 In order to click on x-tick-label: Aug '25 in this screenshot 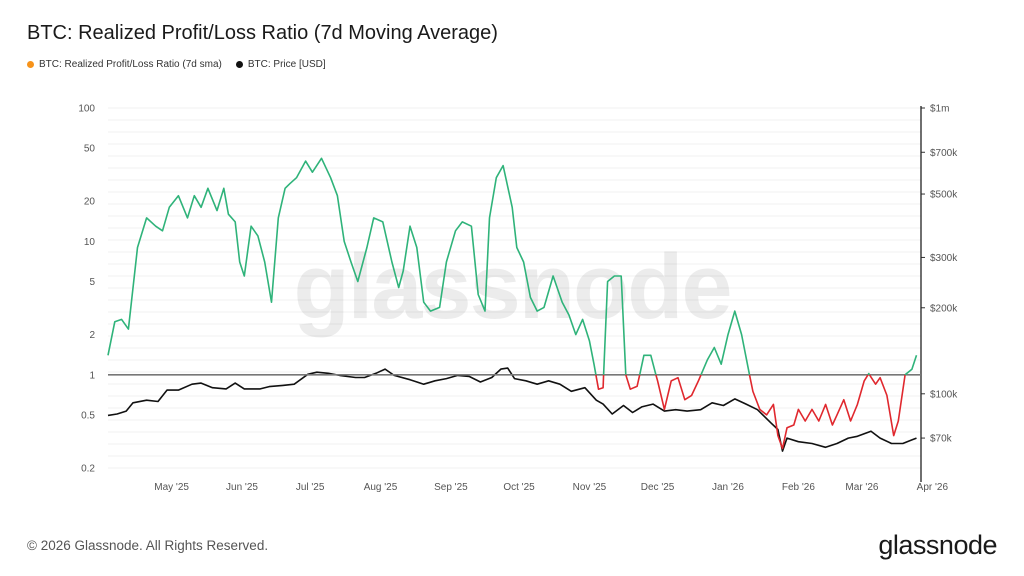, I will do `click(381, 487)`.